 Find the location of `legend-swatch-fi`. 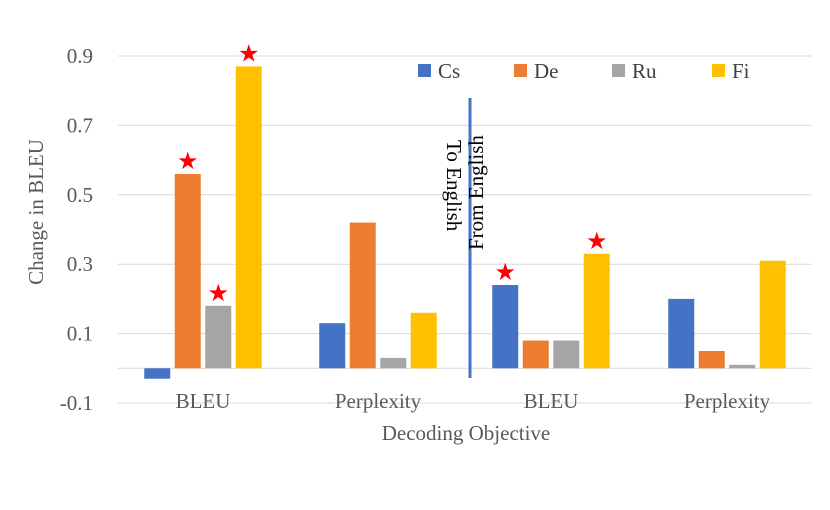

legend-swatch-fi is located at coordinates (718, 70).